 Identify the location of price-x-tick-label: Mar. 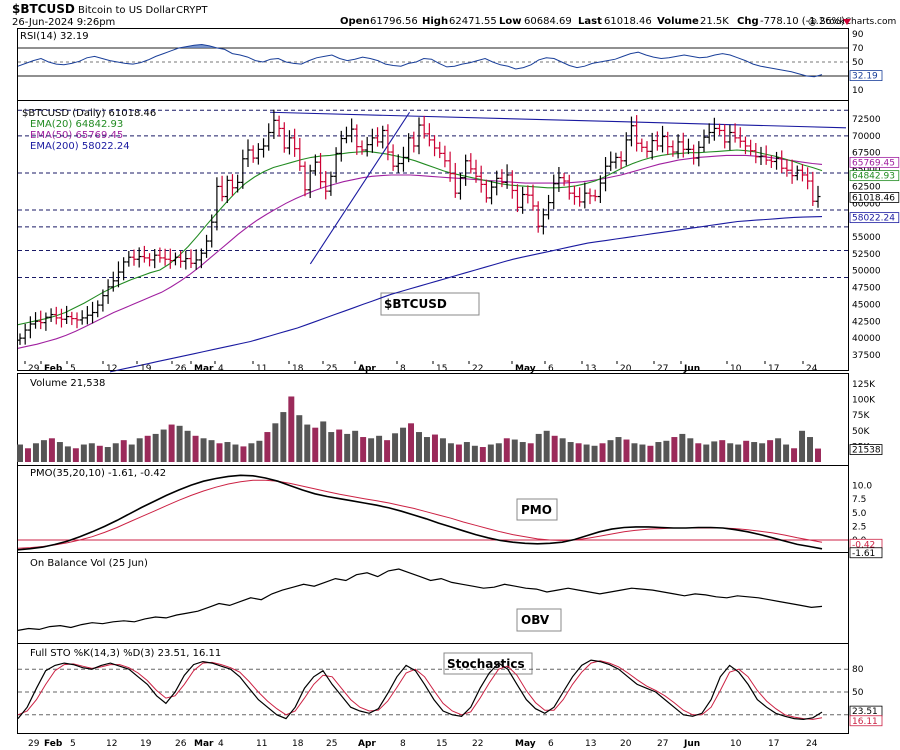
(204, 369).